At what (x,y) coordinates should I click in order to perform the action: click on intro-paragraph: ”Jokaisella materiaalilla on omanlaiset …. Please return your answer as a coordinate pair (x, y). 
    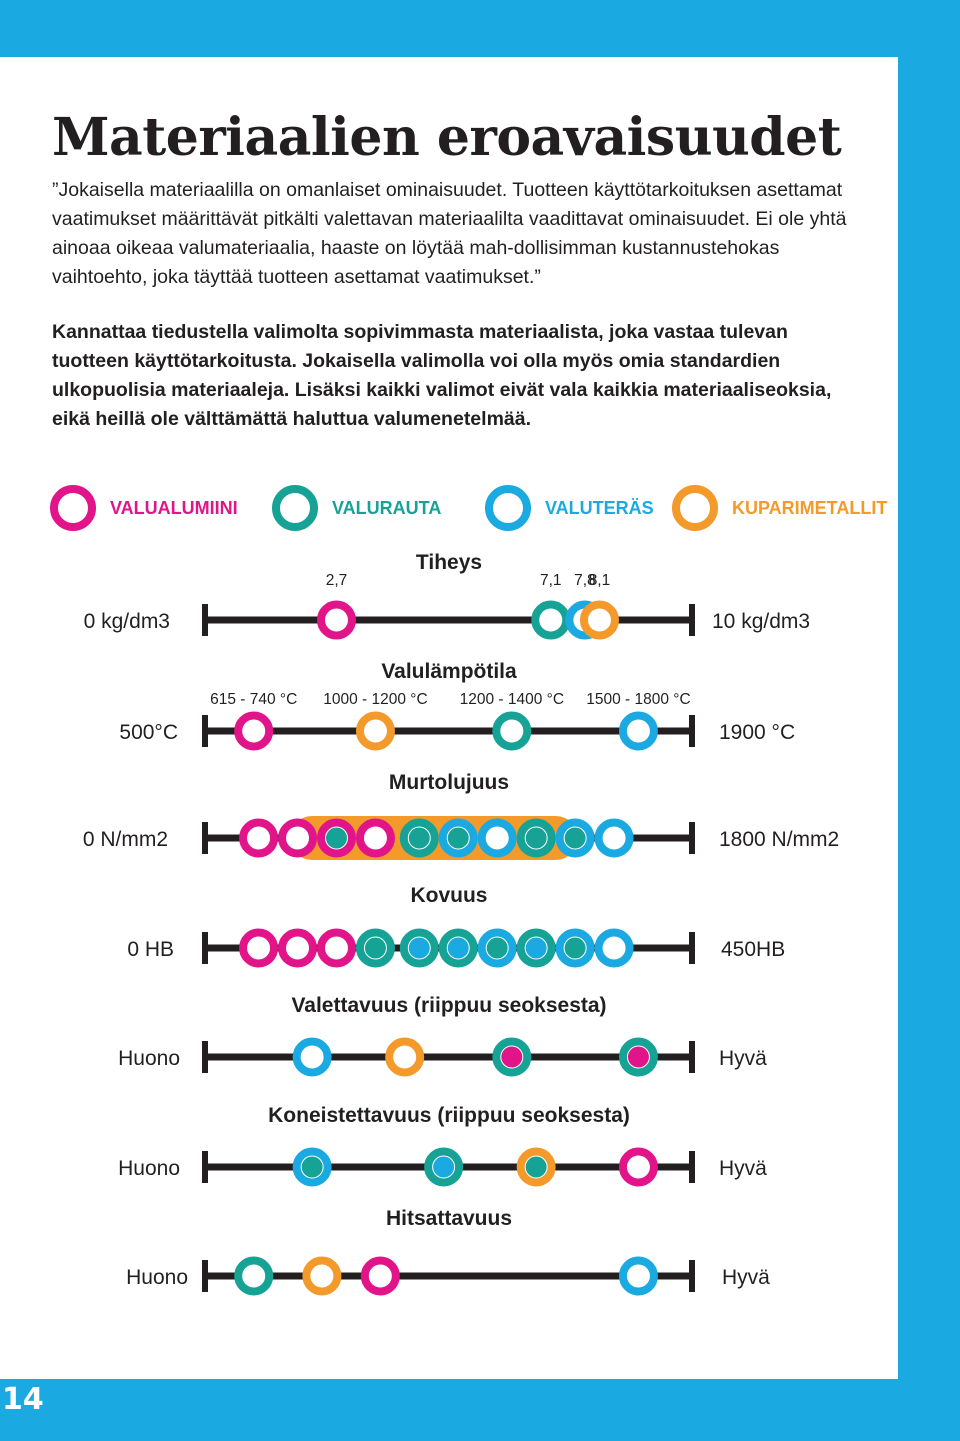
    Looking at the image, I should click on (449, 233).